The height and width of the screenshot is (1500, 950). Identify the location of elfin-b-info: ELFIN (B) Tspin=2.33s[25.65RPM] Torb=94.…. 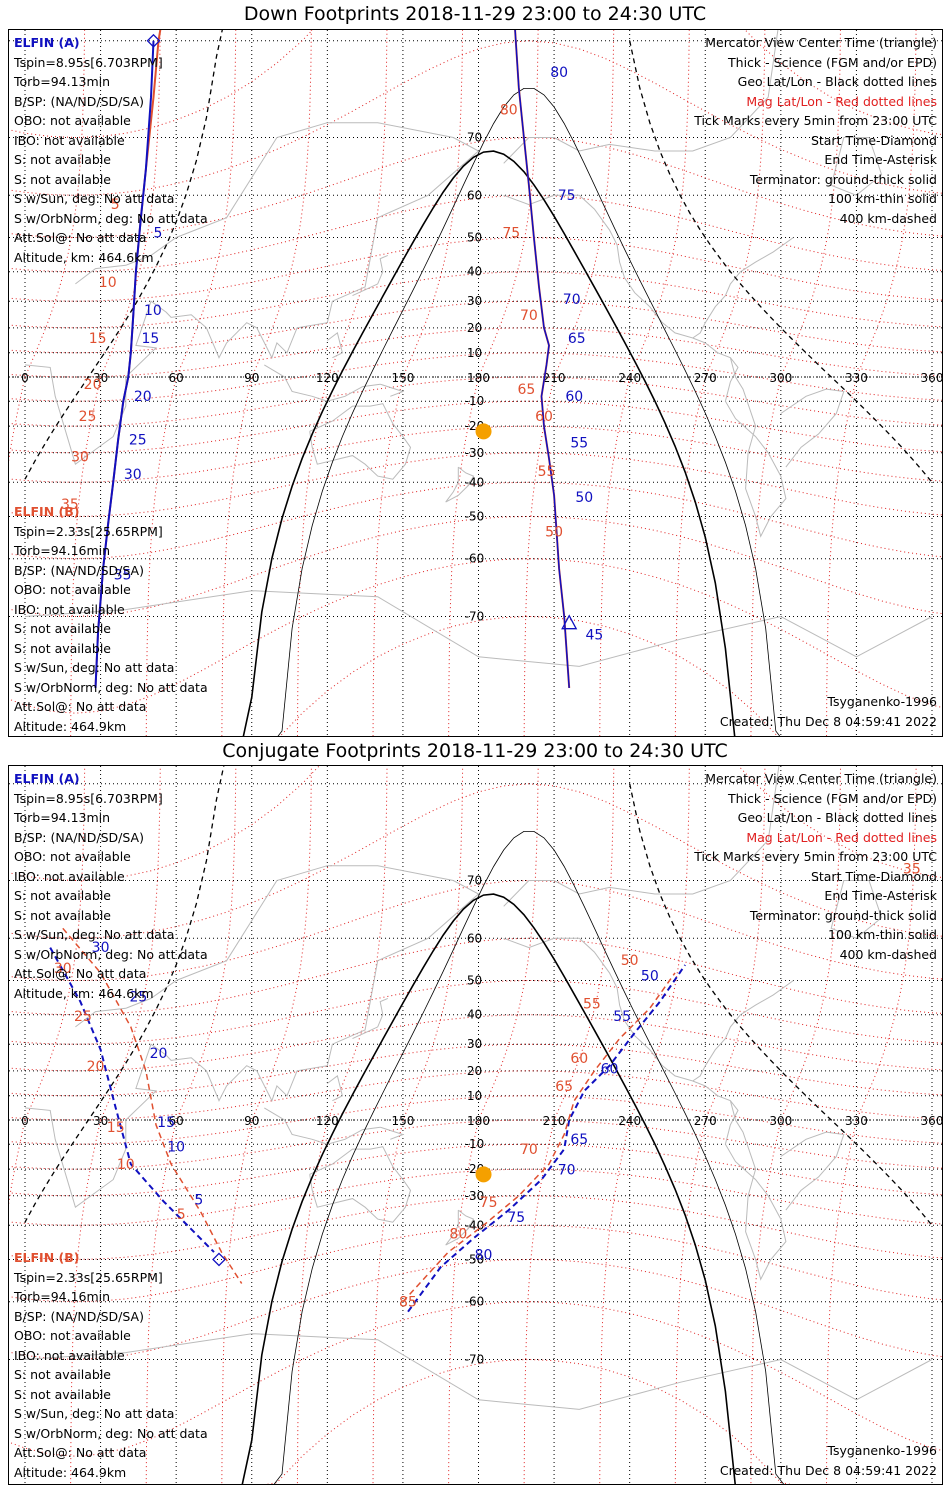
(111, 1365).